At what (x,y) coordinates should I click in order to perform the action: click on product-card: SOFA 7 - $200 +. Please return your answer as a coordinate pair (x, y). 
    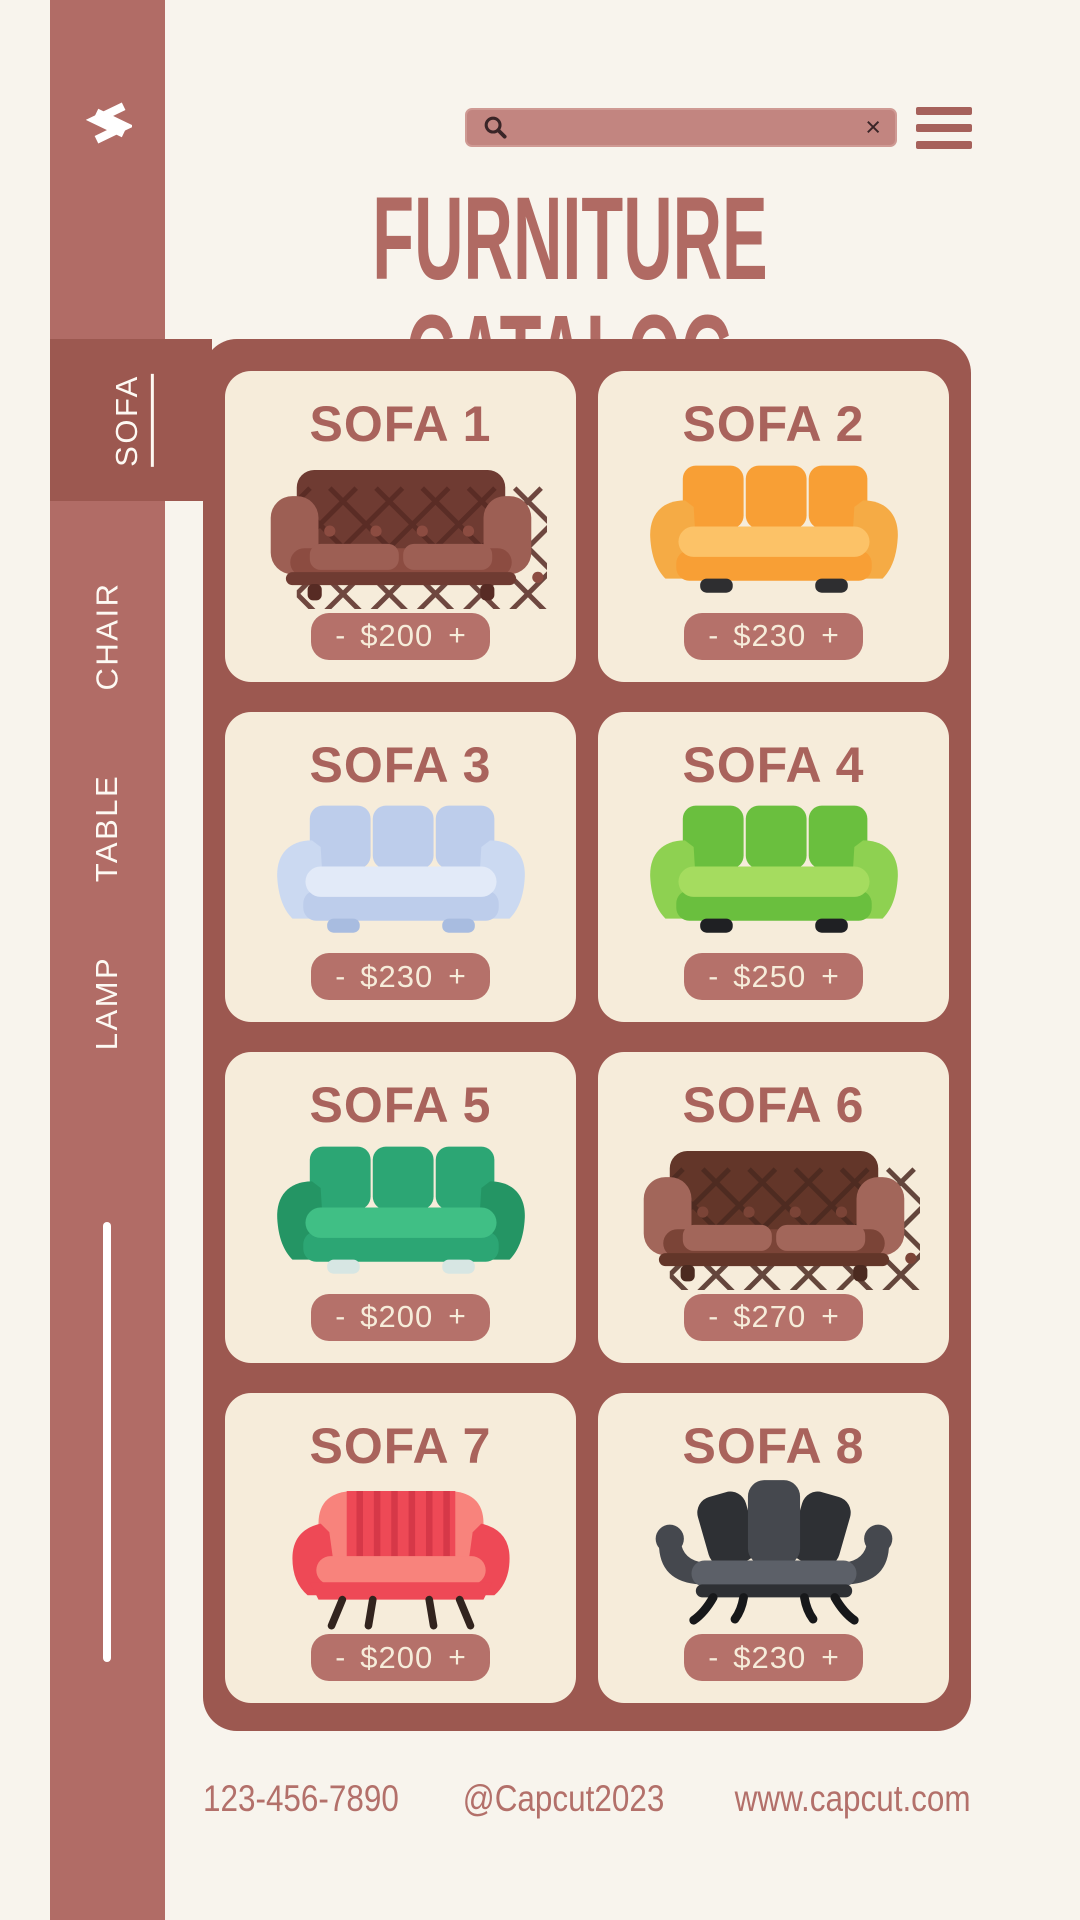
    Looking at the image, I should click on (400, 1547).